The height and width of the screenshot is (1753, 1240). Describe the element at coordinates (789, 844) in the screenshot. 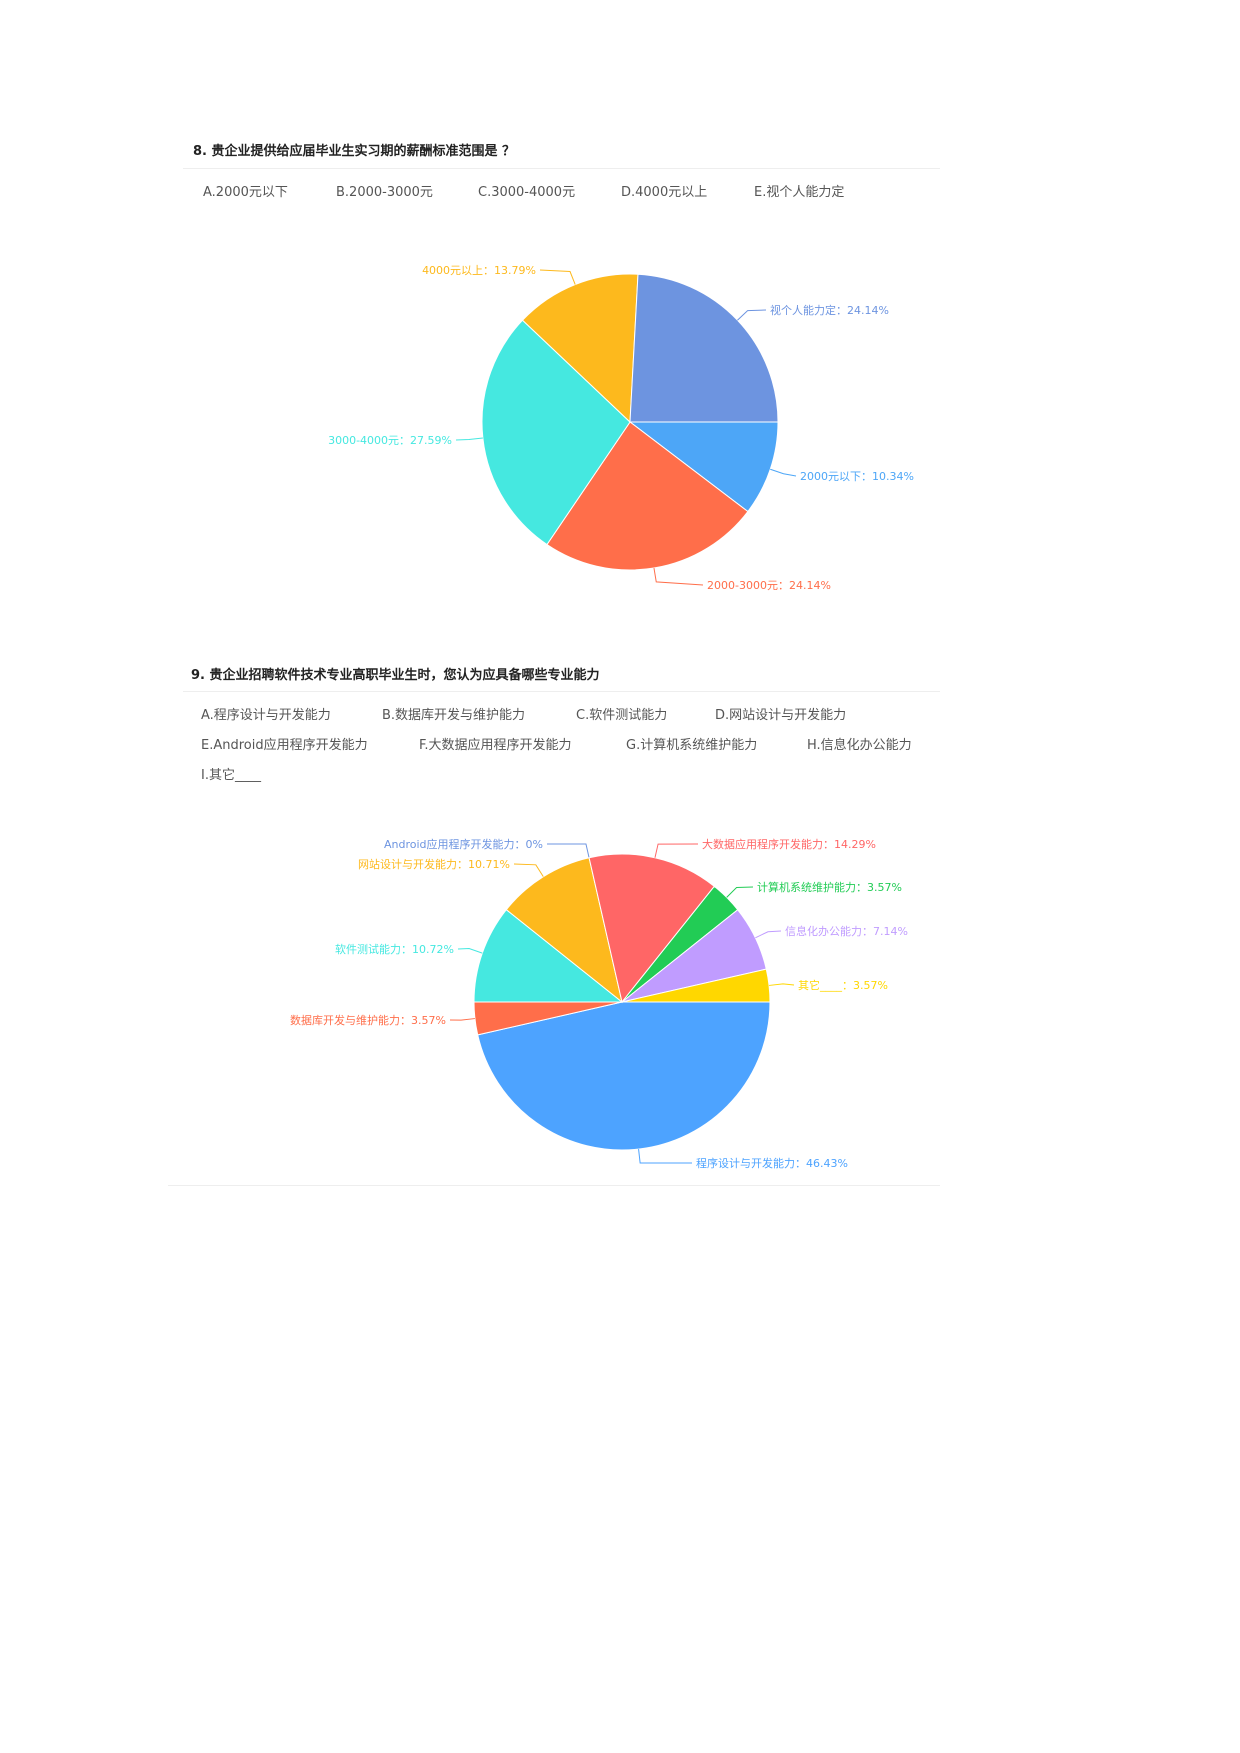

I see `slice-label: 大数据应用程序开发能力：14.29%` at that location.